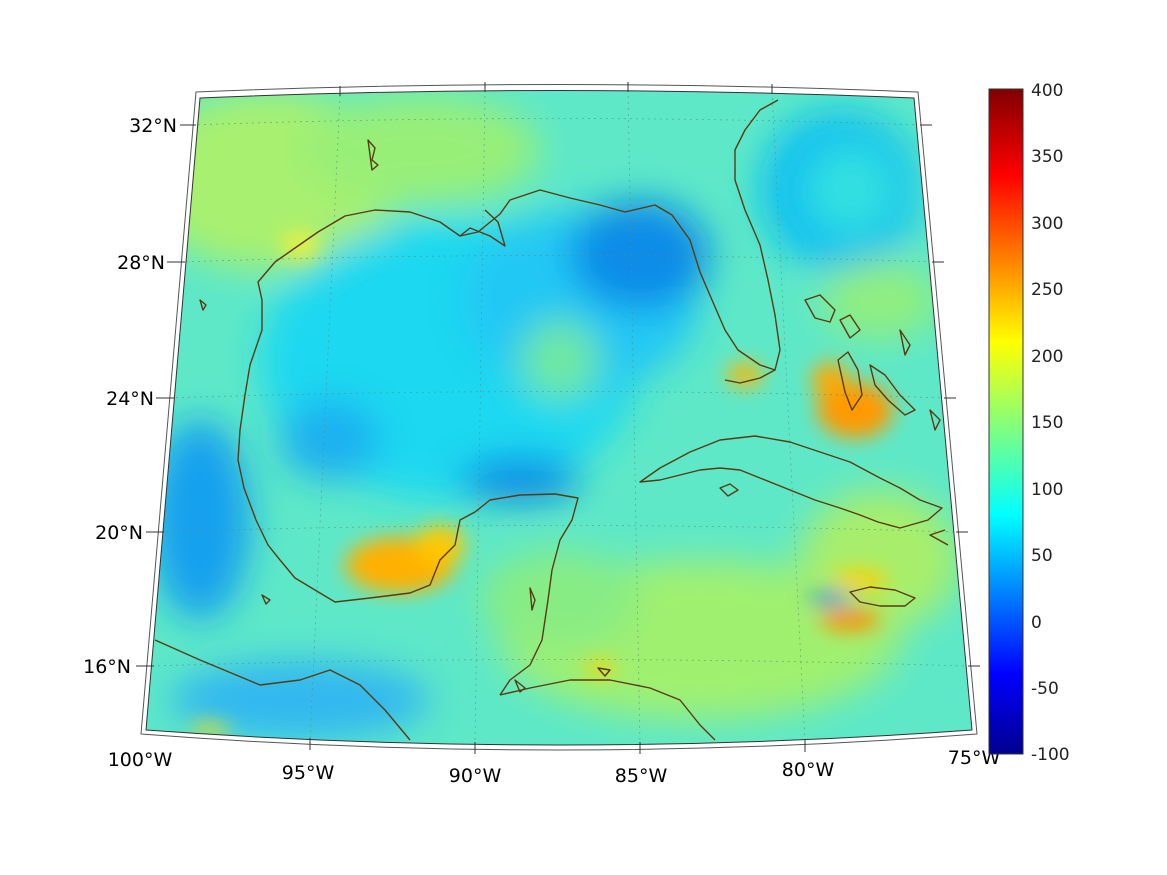  I want to click on lon-label-75w: 75°W, so click(974, 758).